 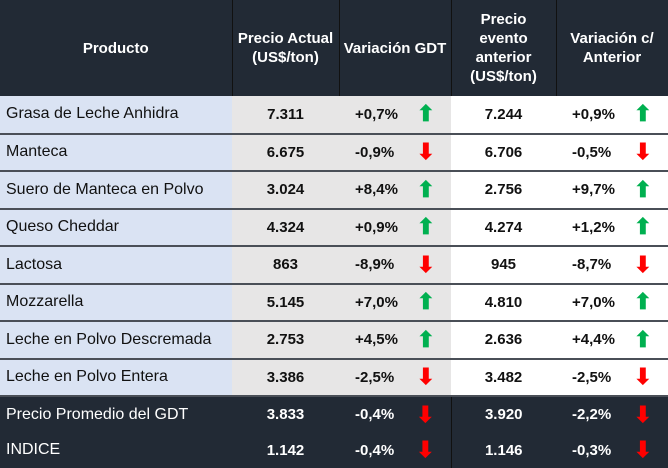 What do you see at coordinates (375, 152) in the screenshot?
I see `variation-value: -0,9%` at bounding box center [375, 152].